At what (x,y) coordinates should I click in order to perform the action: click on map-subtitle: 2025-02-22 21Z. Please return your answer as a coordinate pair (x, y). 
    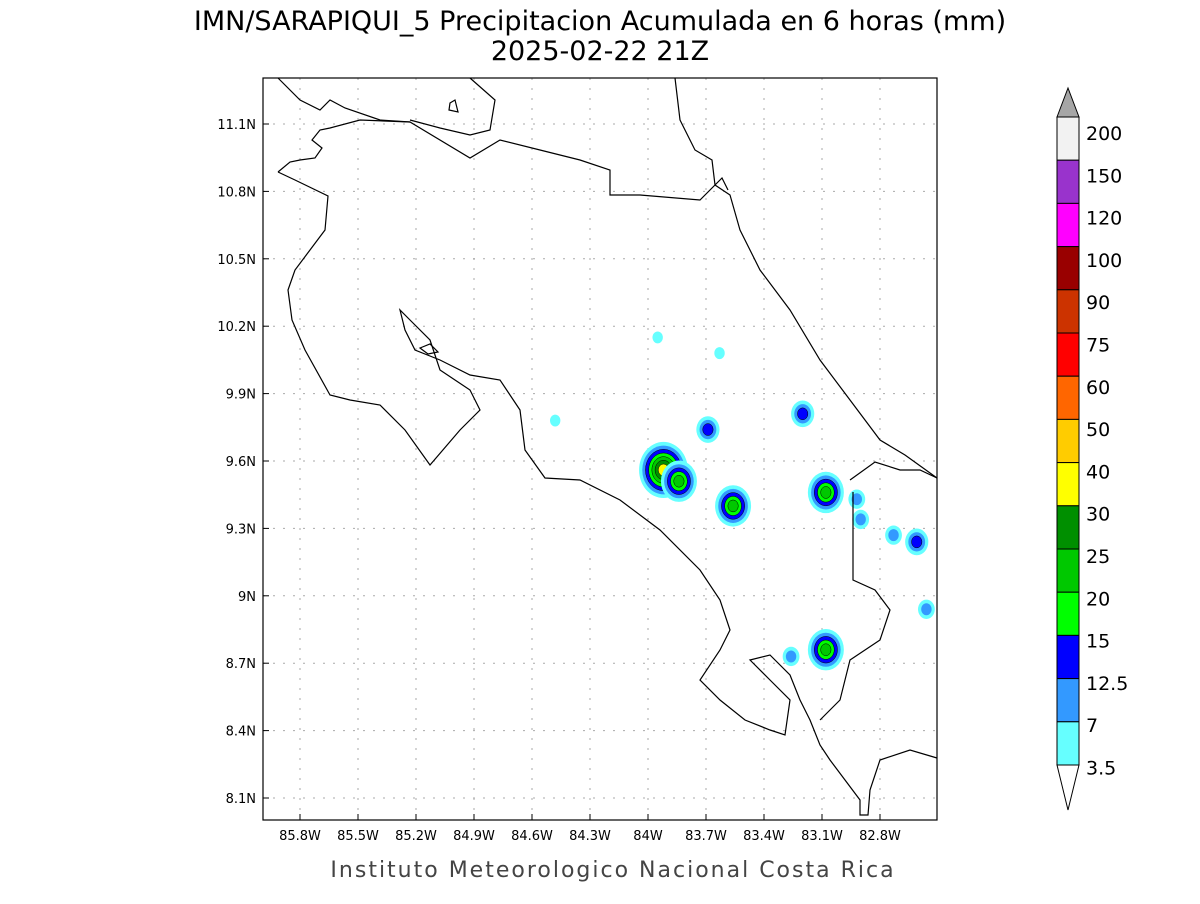
    Looking at the image, I should click on (600, 51).